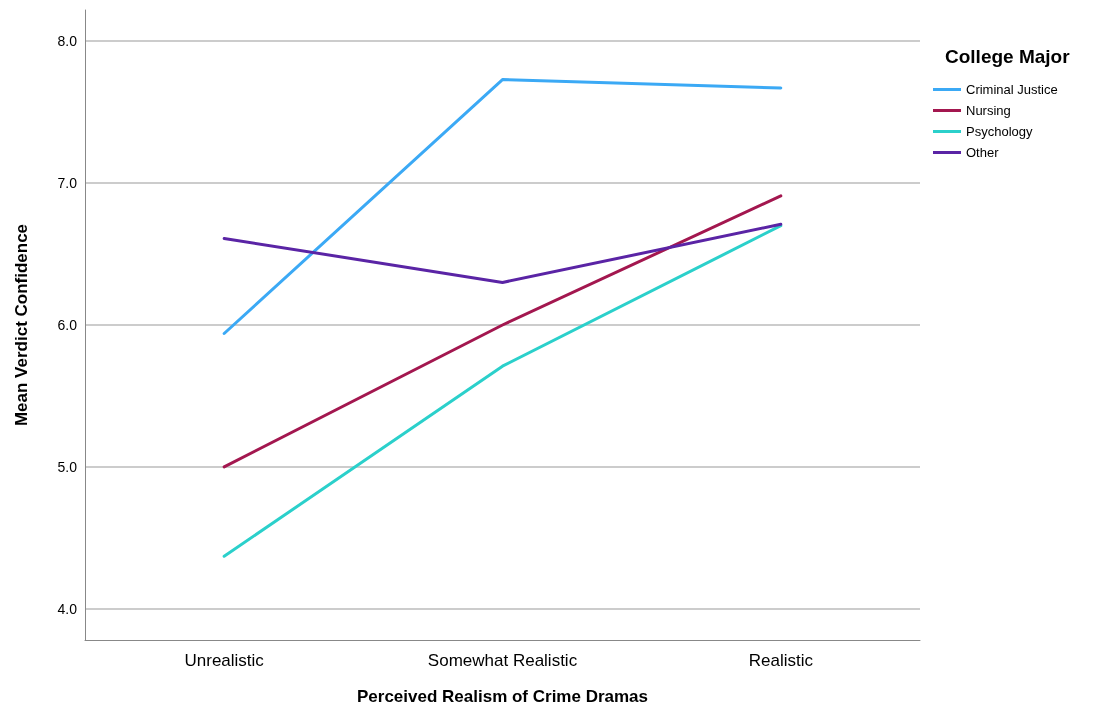  Describe the element at coordinates (21, 325) in the screenshot. I see `y-axis-title: Mean Verdict Confidence` at that location.